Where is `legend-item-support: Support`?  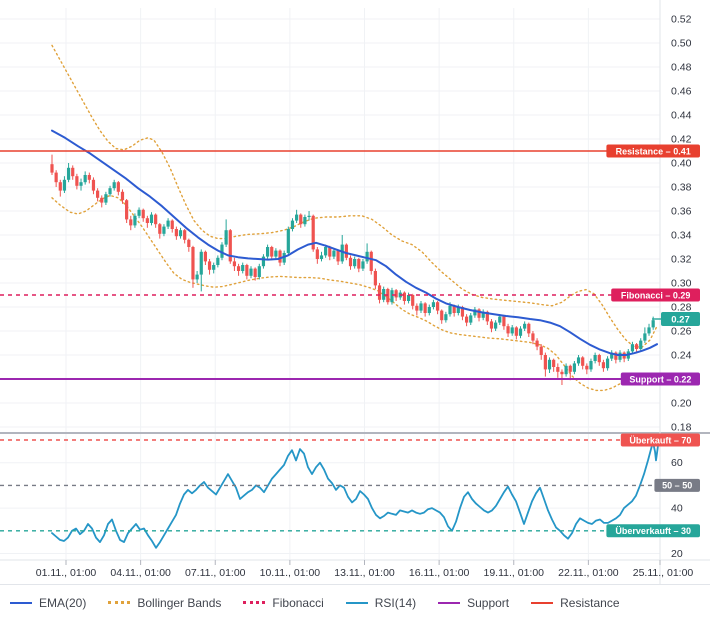
legend-item-support: Support is located at coordinates (473, 603).